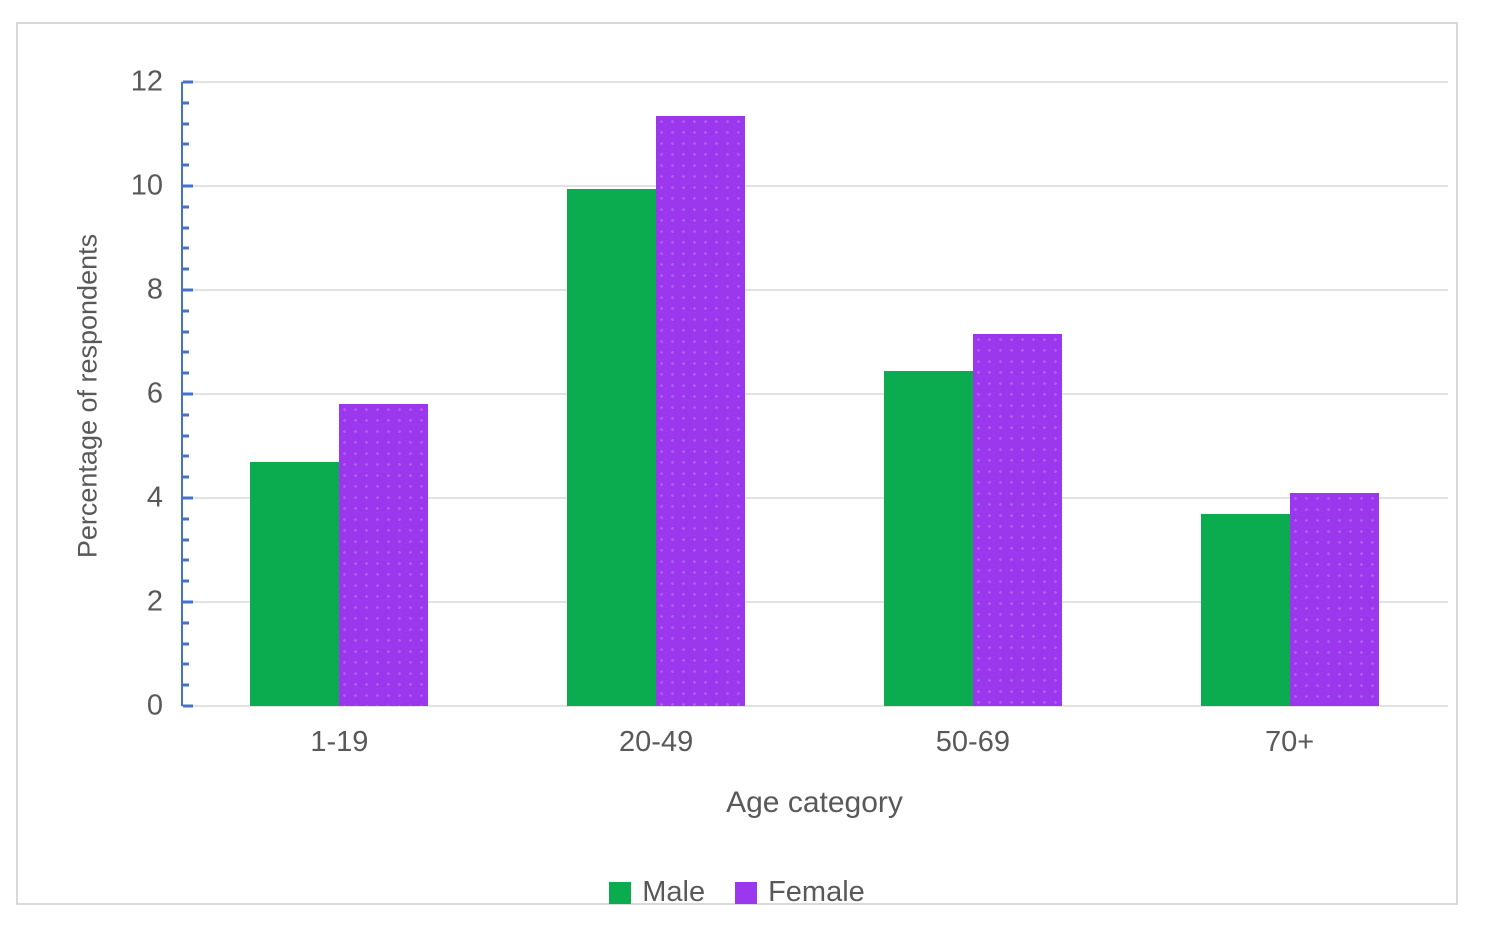 This screenshot has height=930, width=1489. I want to click on bar-male-70+, so click(1245, 609).